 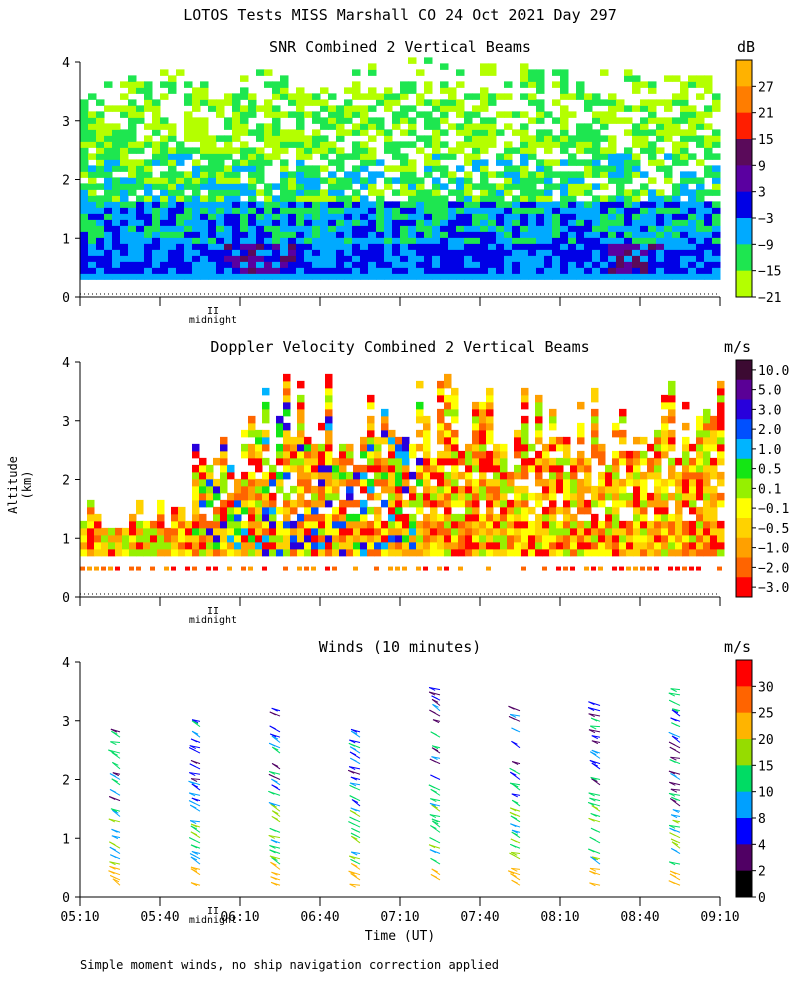 What do you see at coordinates (762, 166) in the screenshot?
I see `colorbar-label: 9` at bounding box center [762, 166].